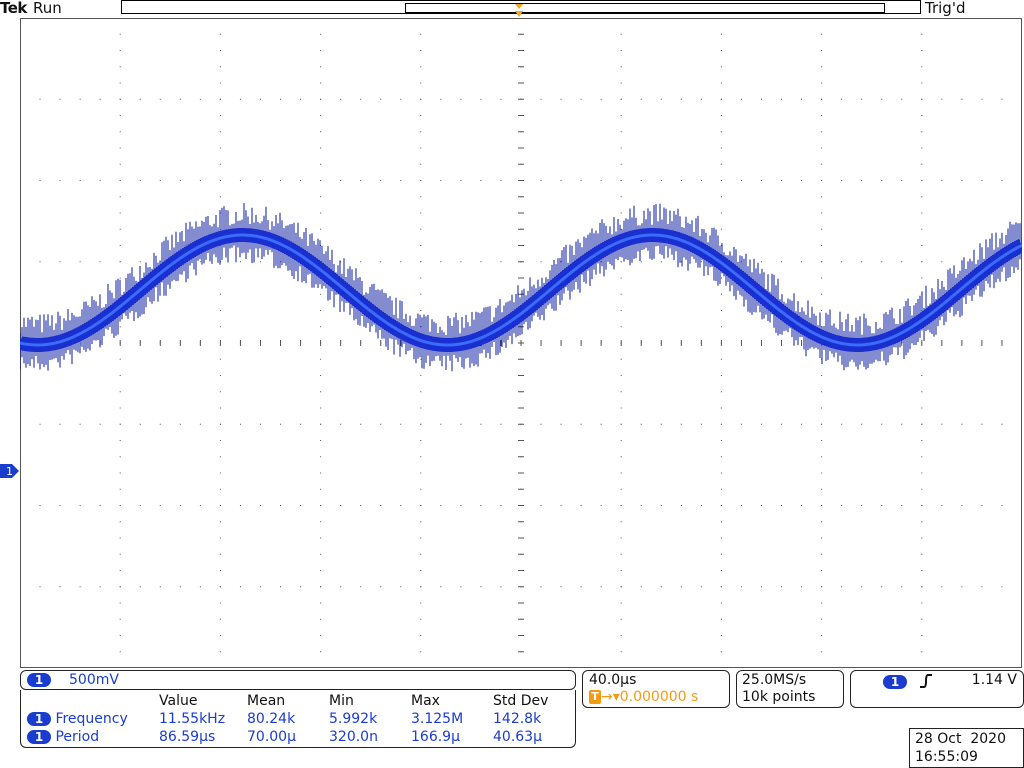  Describe the element at coordinates (595, 697) in the screenshot. I see `trigger-badge-icon: T` at that location.